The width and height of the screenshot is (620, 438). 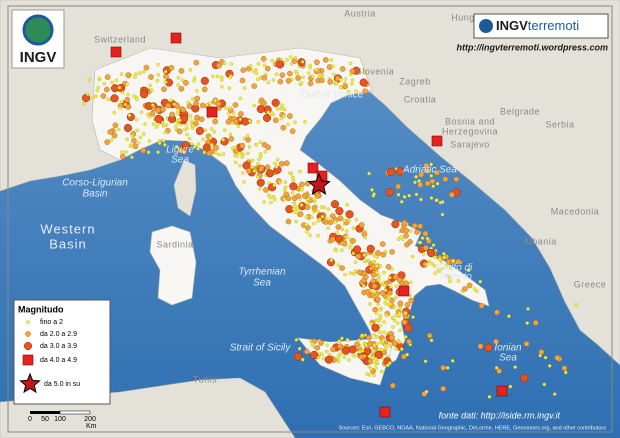 What do you see at coordinates (375, 71) in the screenshot?
I see `place-label: Slovenia` at bounding box center [375, 71].